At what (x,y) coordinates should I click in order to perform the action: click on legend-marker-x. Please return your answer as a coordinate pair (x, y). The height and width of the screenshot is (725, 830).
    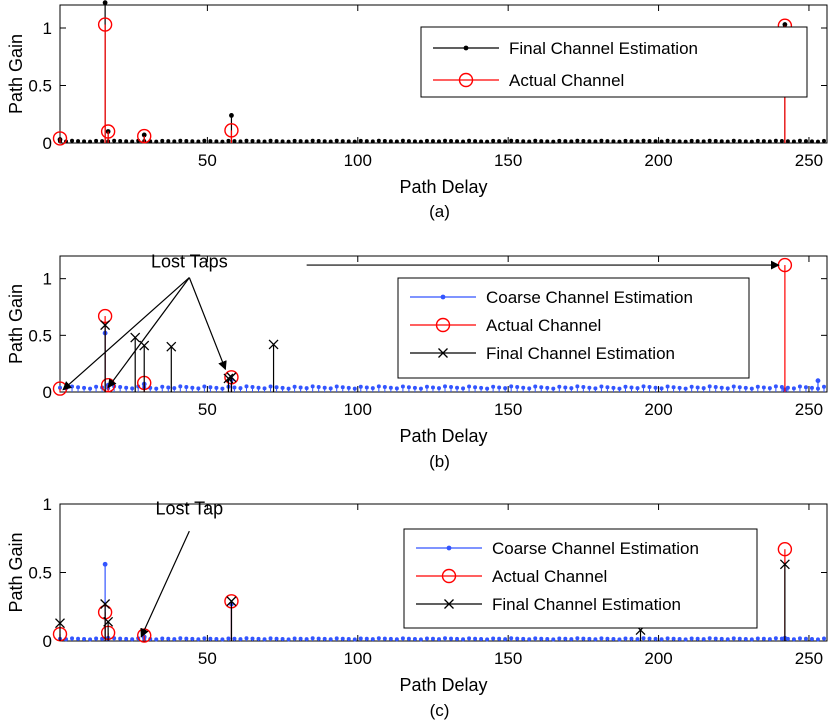
    Looking at the image, I should click on (449, 604).